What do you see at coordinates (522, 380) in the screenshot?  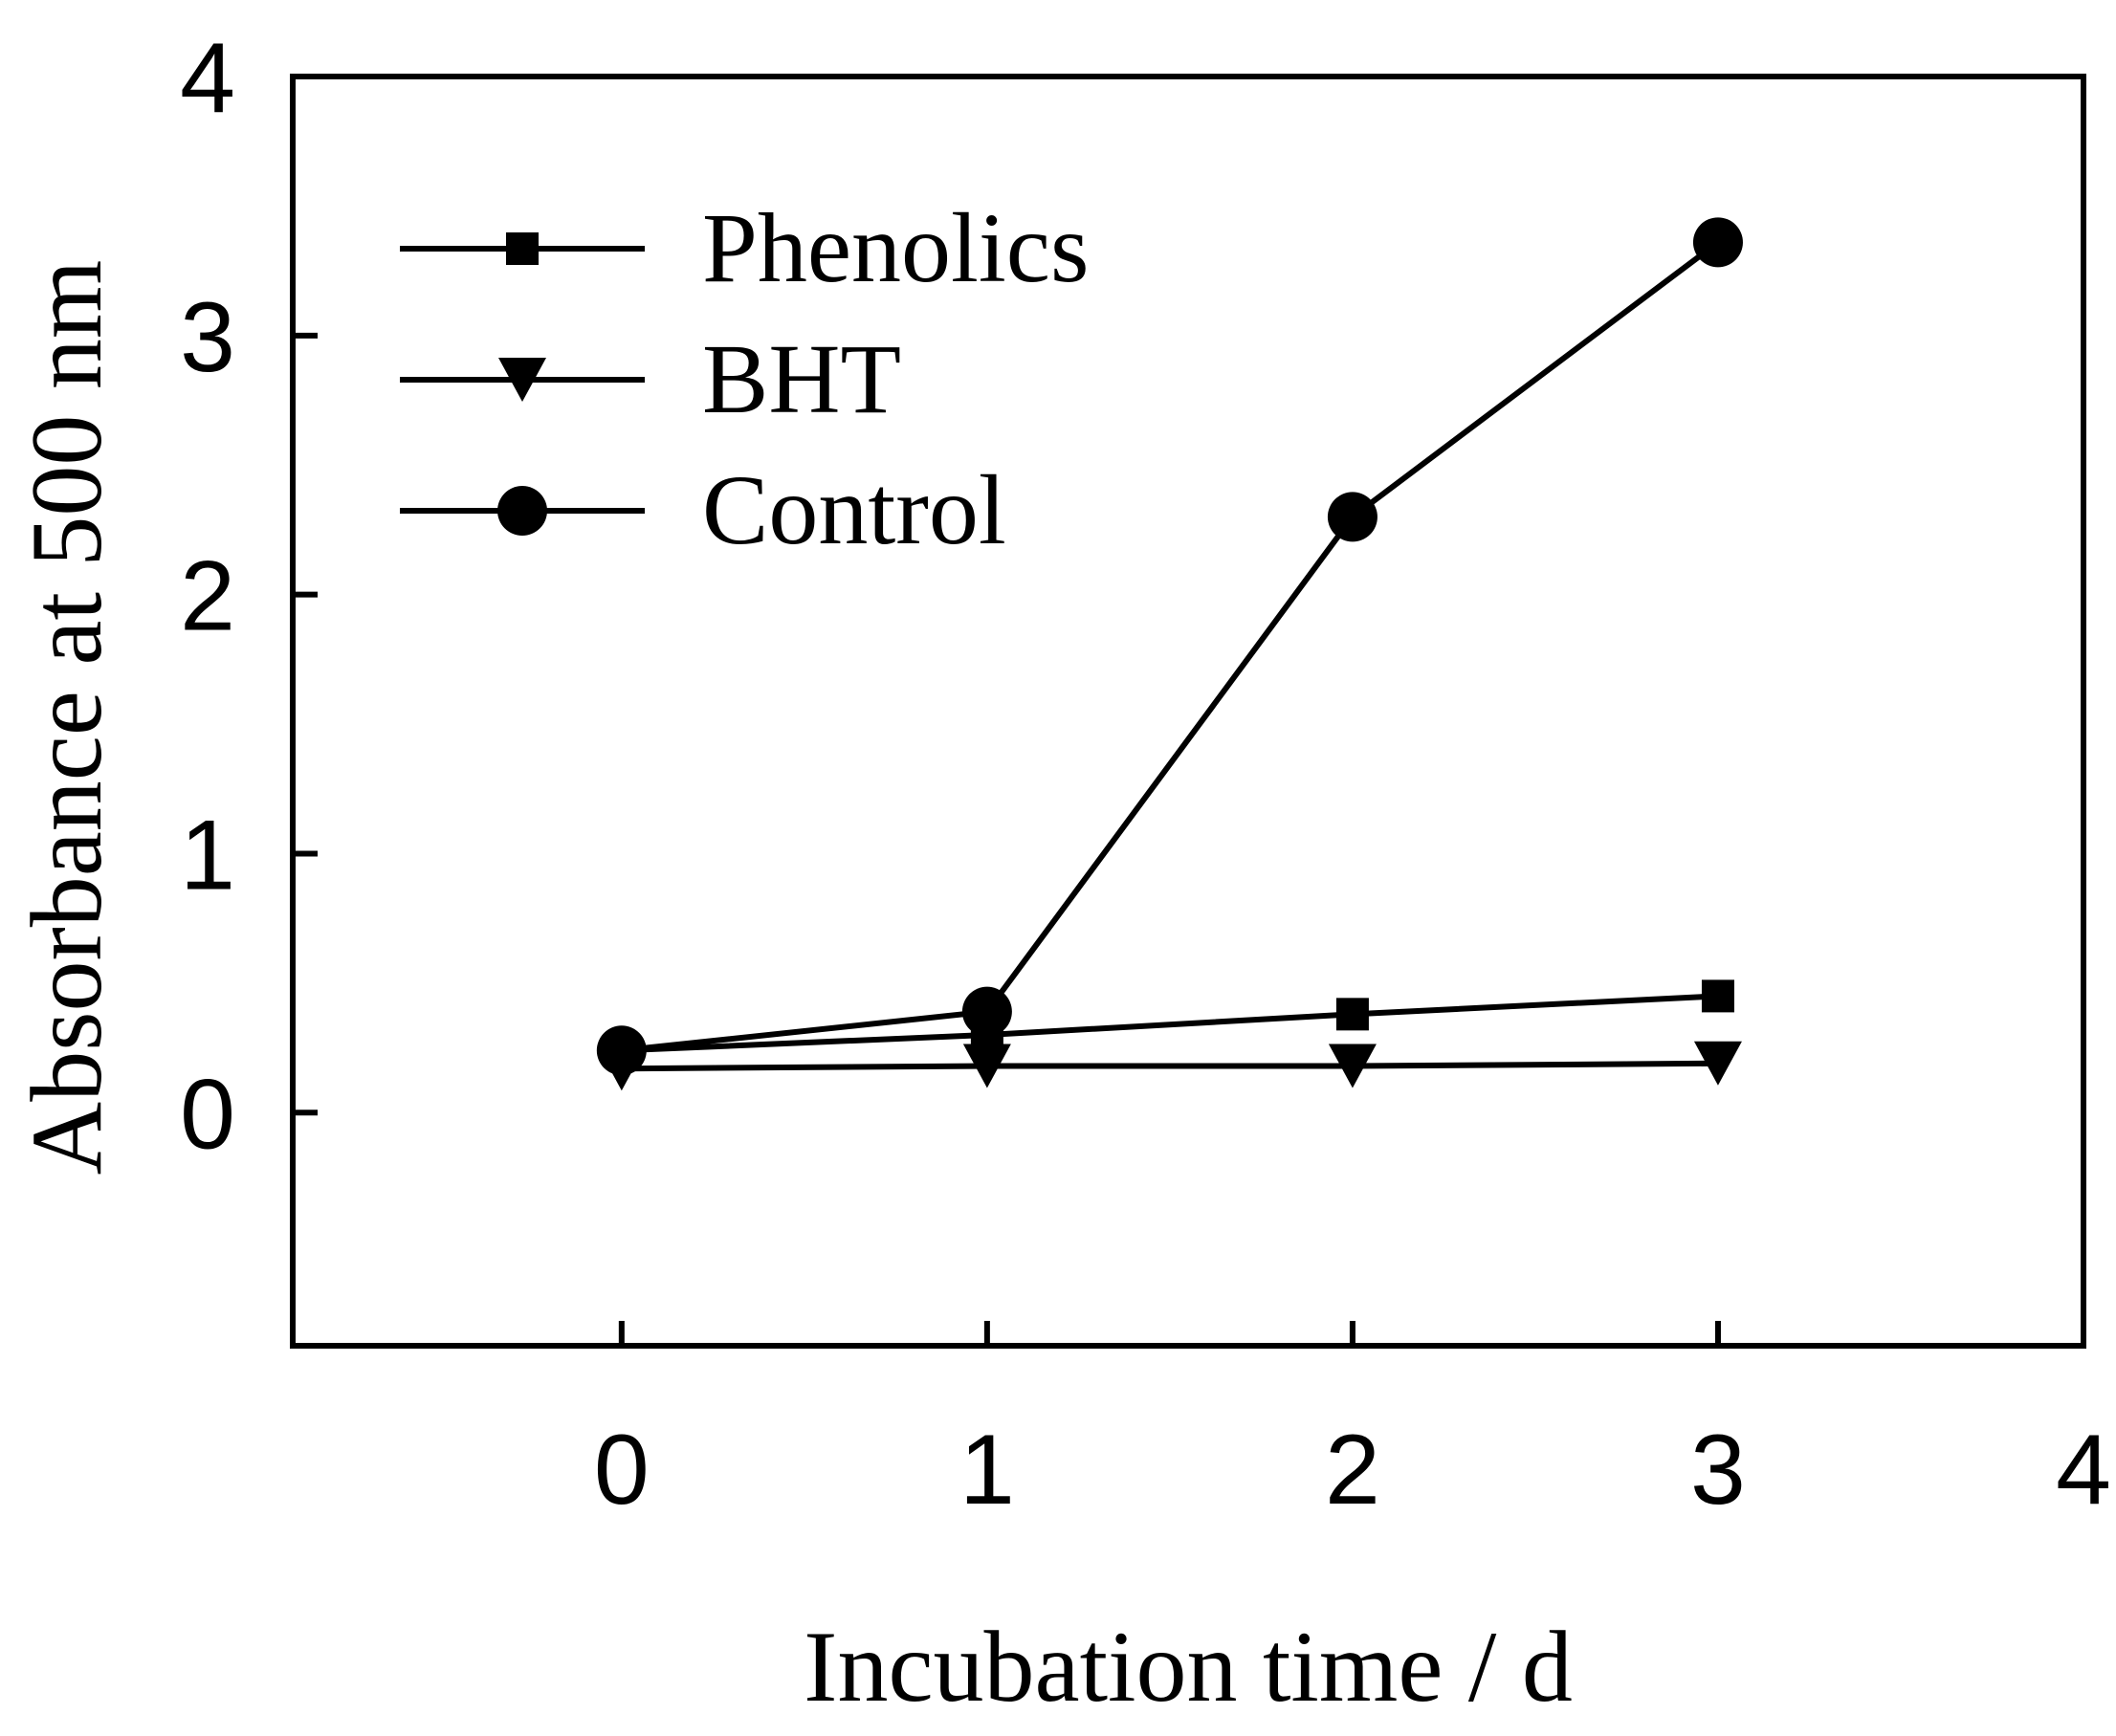 I see `legend-marker-bht` at bounding box center [522, 380].